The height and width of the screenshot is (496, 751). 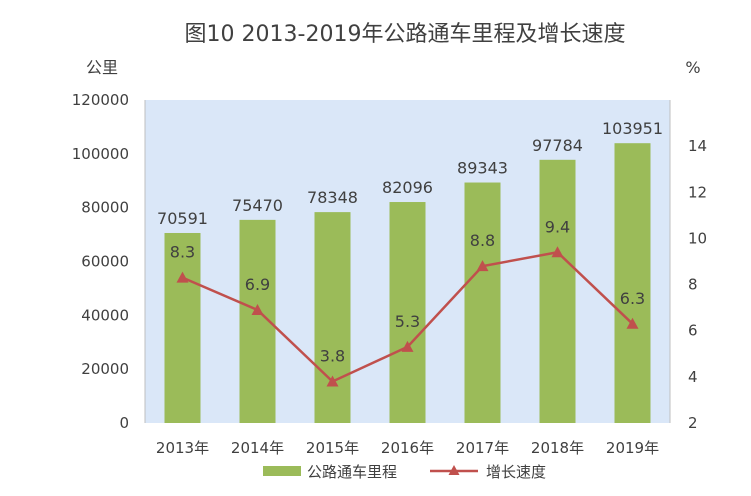 What do you see at coordinates (182, 218) in the screenshot?
I see `bar-value-label: 70591` at bounding box center [182, 218].